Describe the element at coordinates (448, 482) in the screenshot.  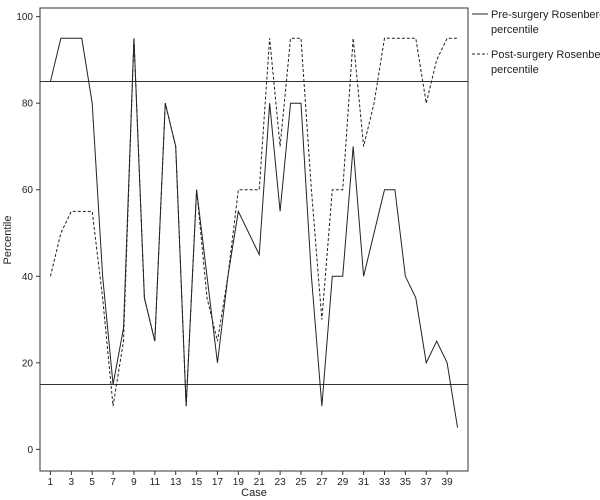
I see `x-tick-label: 39` at that location.